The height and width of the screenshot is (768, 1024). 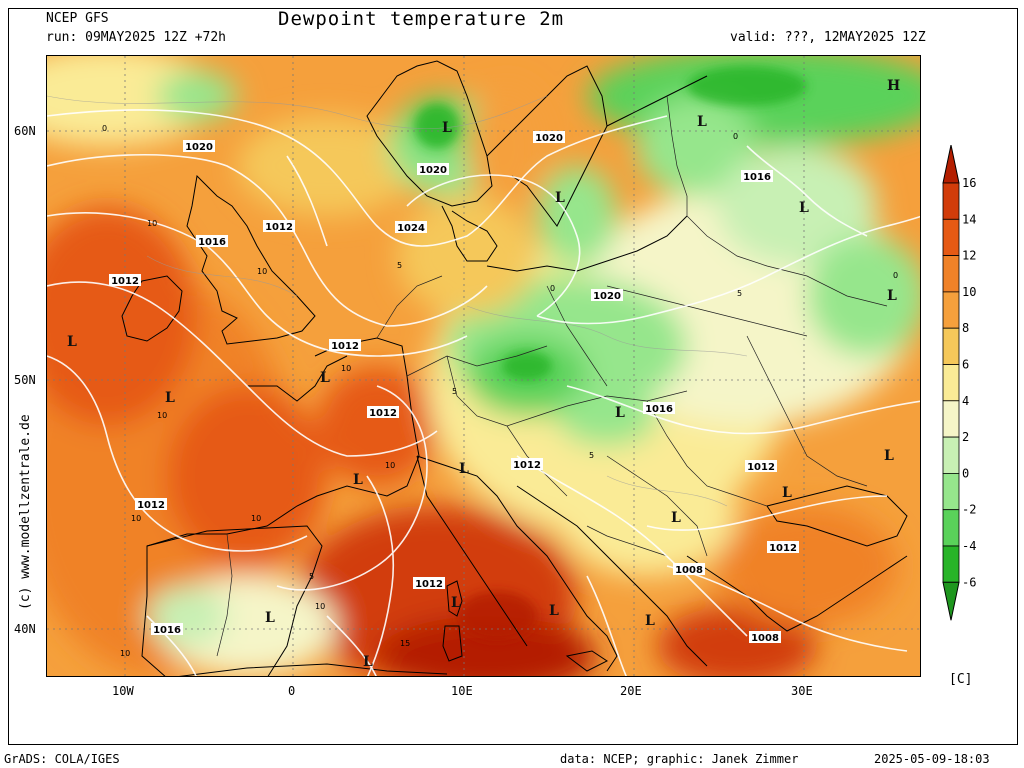 I want to click on lon-tick-10e: 10E, so click(x=462, y=691).